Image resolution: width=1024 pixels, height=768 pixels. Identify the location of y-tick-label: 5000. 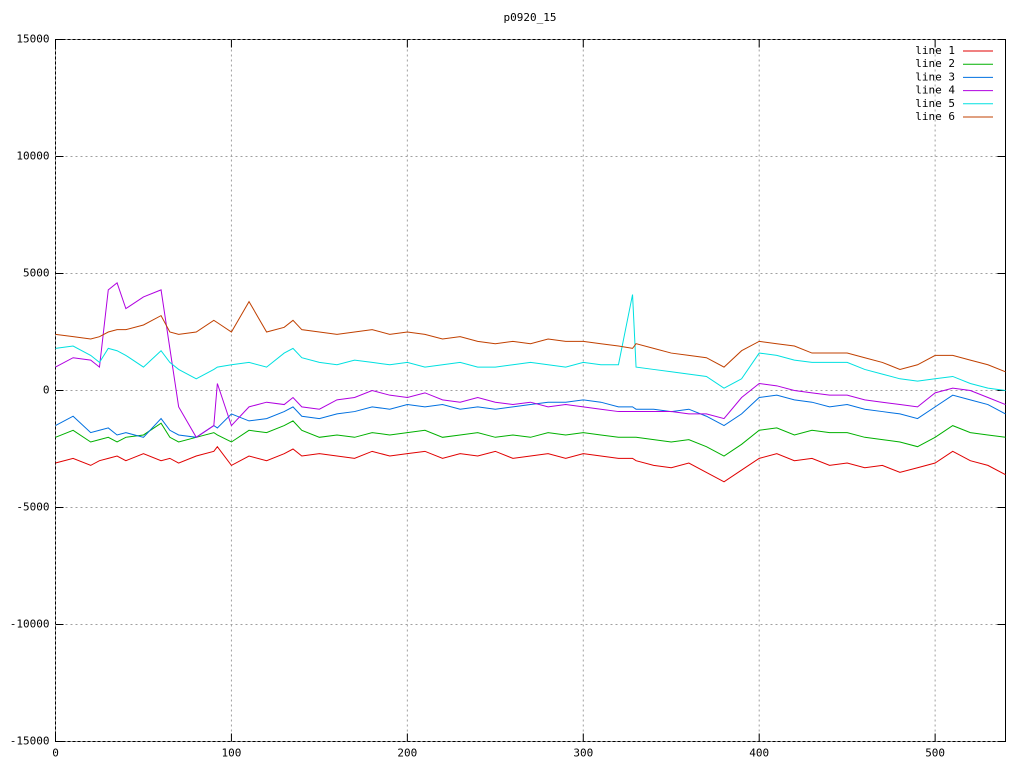
(36, 273).